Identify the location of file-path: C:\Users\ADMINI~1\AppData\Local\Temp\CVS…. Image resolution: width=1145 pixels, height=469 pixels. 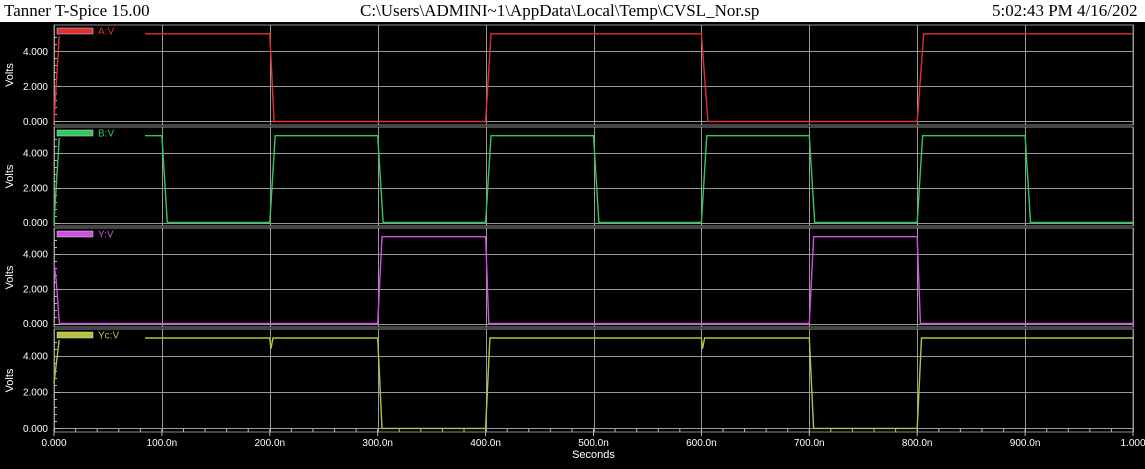
(560, 10).